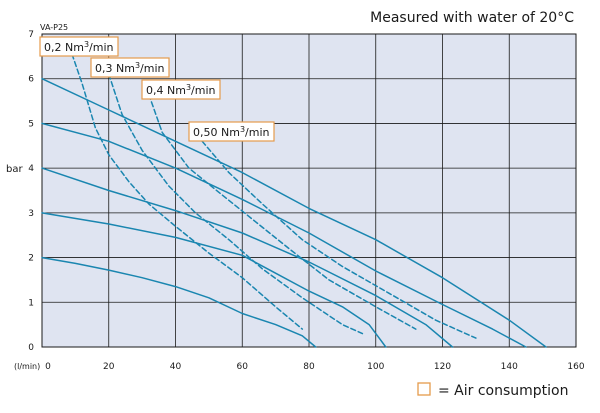 The height and width of the screenshot is (413, 600). I want to click on x-tick-label: 140, so click(509, 367).